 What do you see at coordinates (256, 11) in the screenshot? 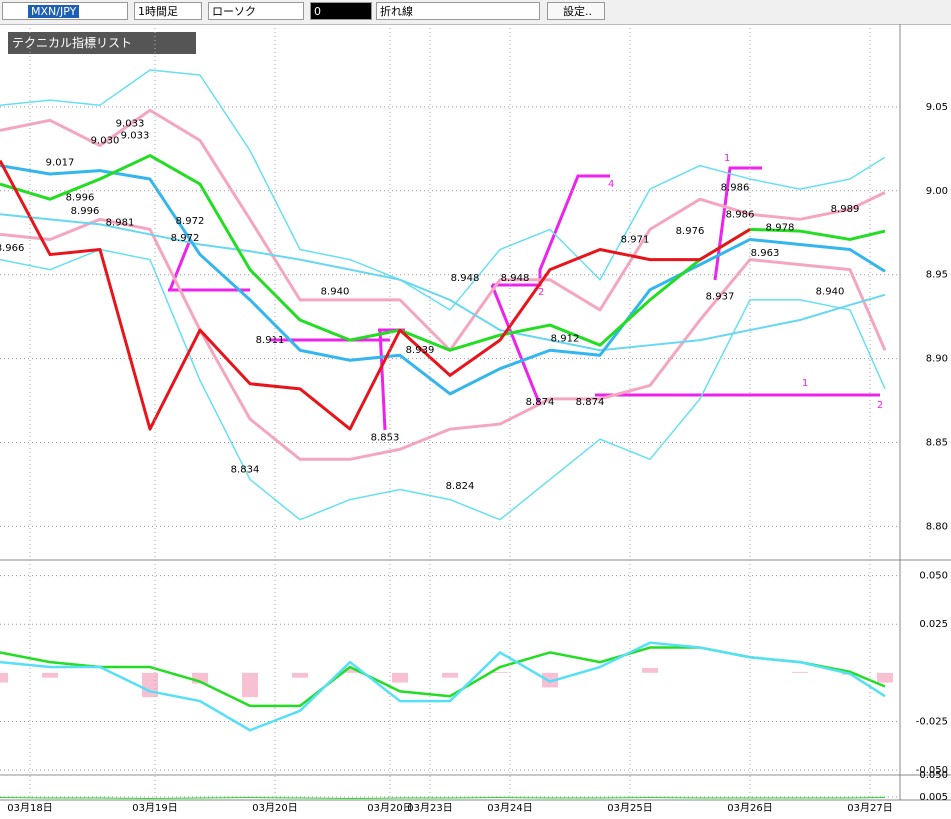
I see `style-select: ローソク` at bounding box center [256, 11].